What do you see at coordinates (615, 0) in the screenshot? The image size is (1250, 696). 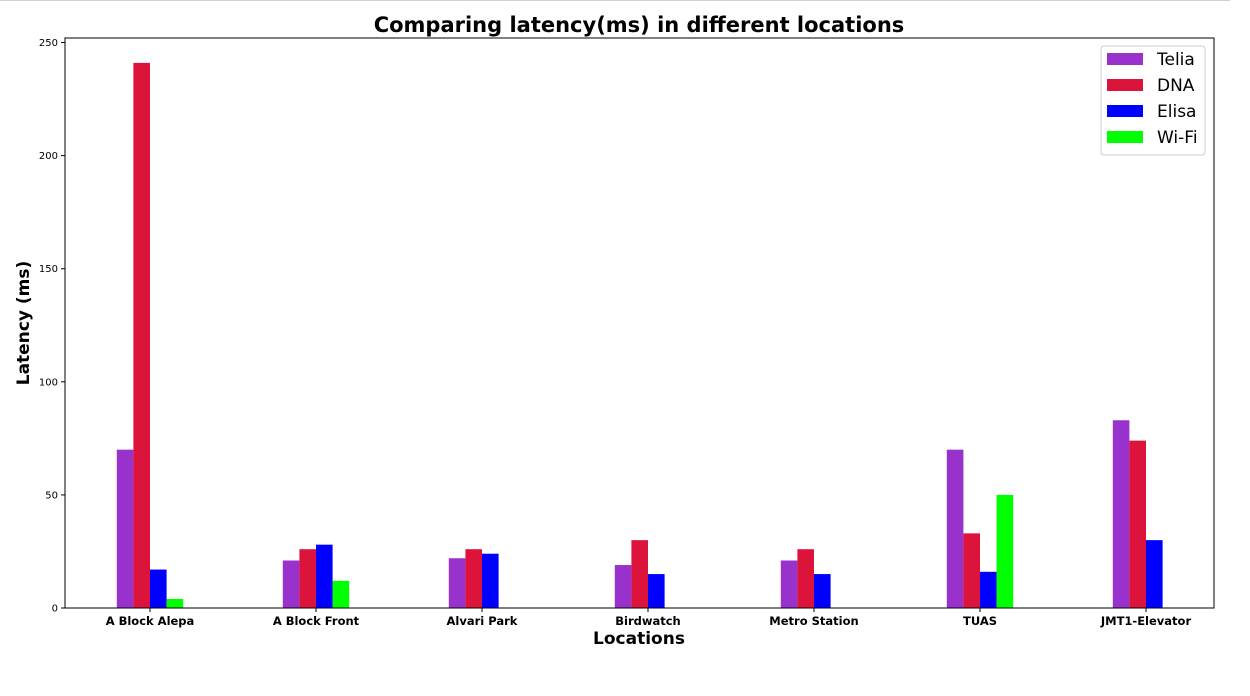 I see `top-divider` at bounding box center [615, 0].